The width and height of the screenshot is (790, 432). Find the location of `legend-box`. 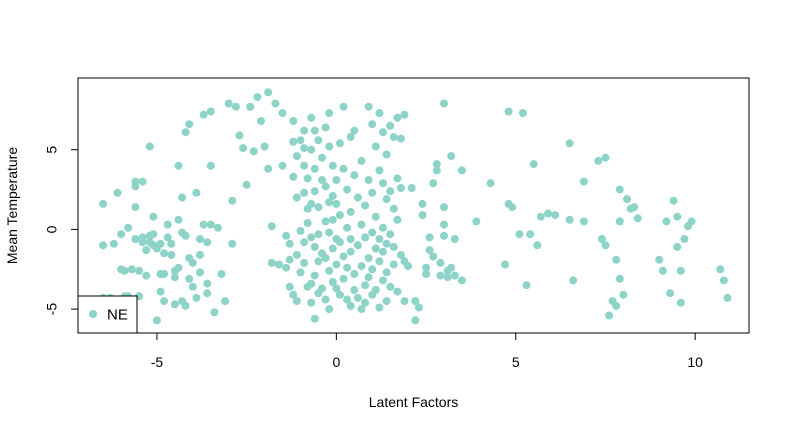

legend-box is located at coordinates (107, 314).